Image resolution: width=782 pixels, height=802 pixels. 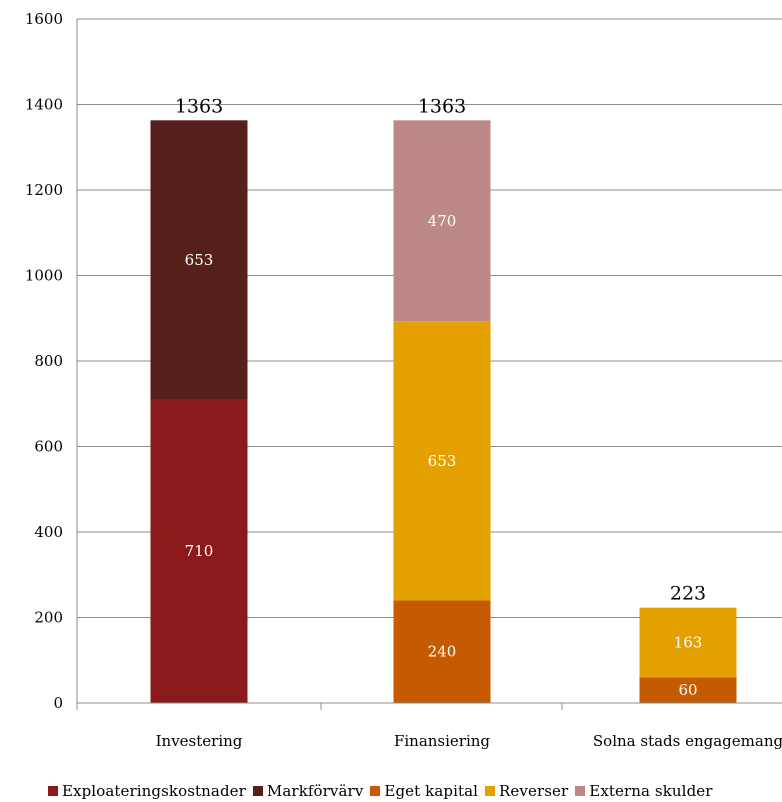 I want to click on legend-item: Exploateringskostnader, so click(x=147, y=791).